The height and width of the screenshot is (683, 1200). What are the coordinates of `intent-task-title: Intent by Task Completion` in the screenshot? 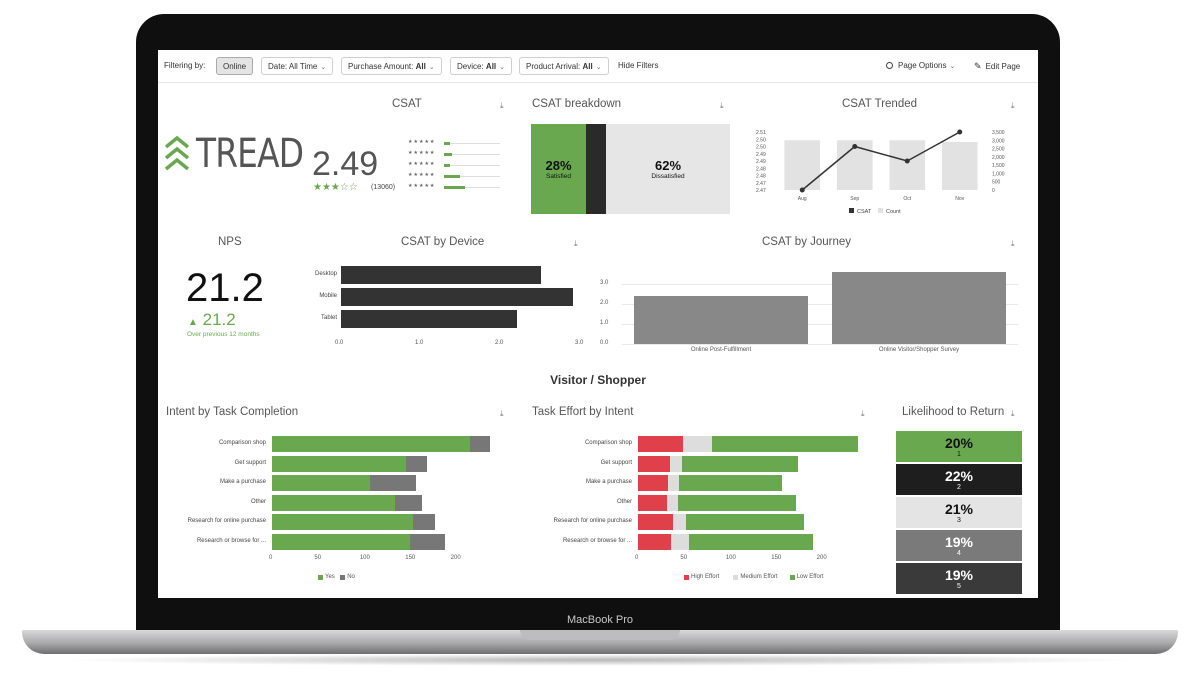 It's located at (232, 412).